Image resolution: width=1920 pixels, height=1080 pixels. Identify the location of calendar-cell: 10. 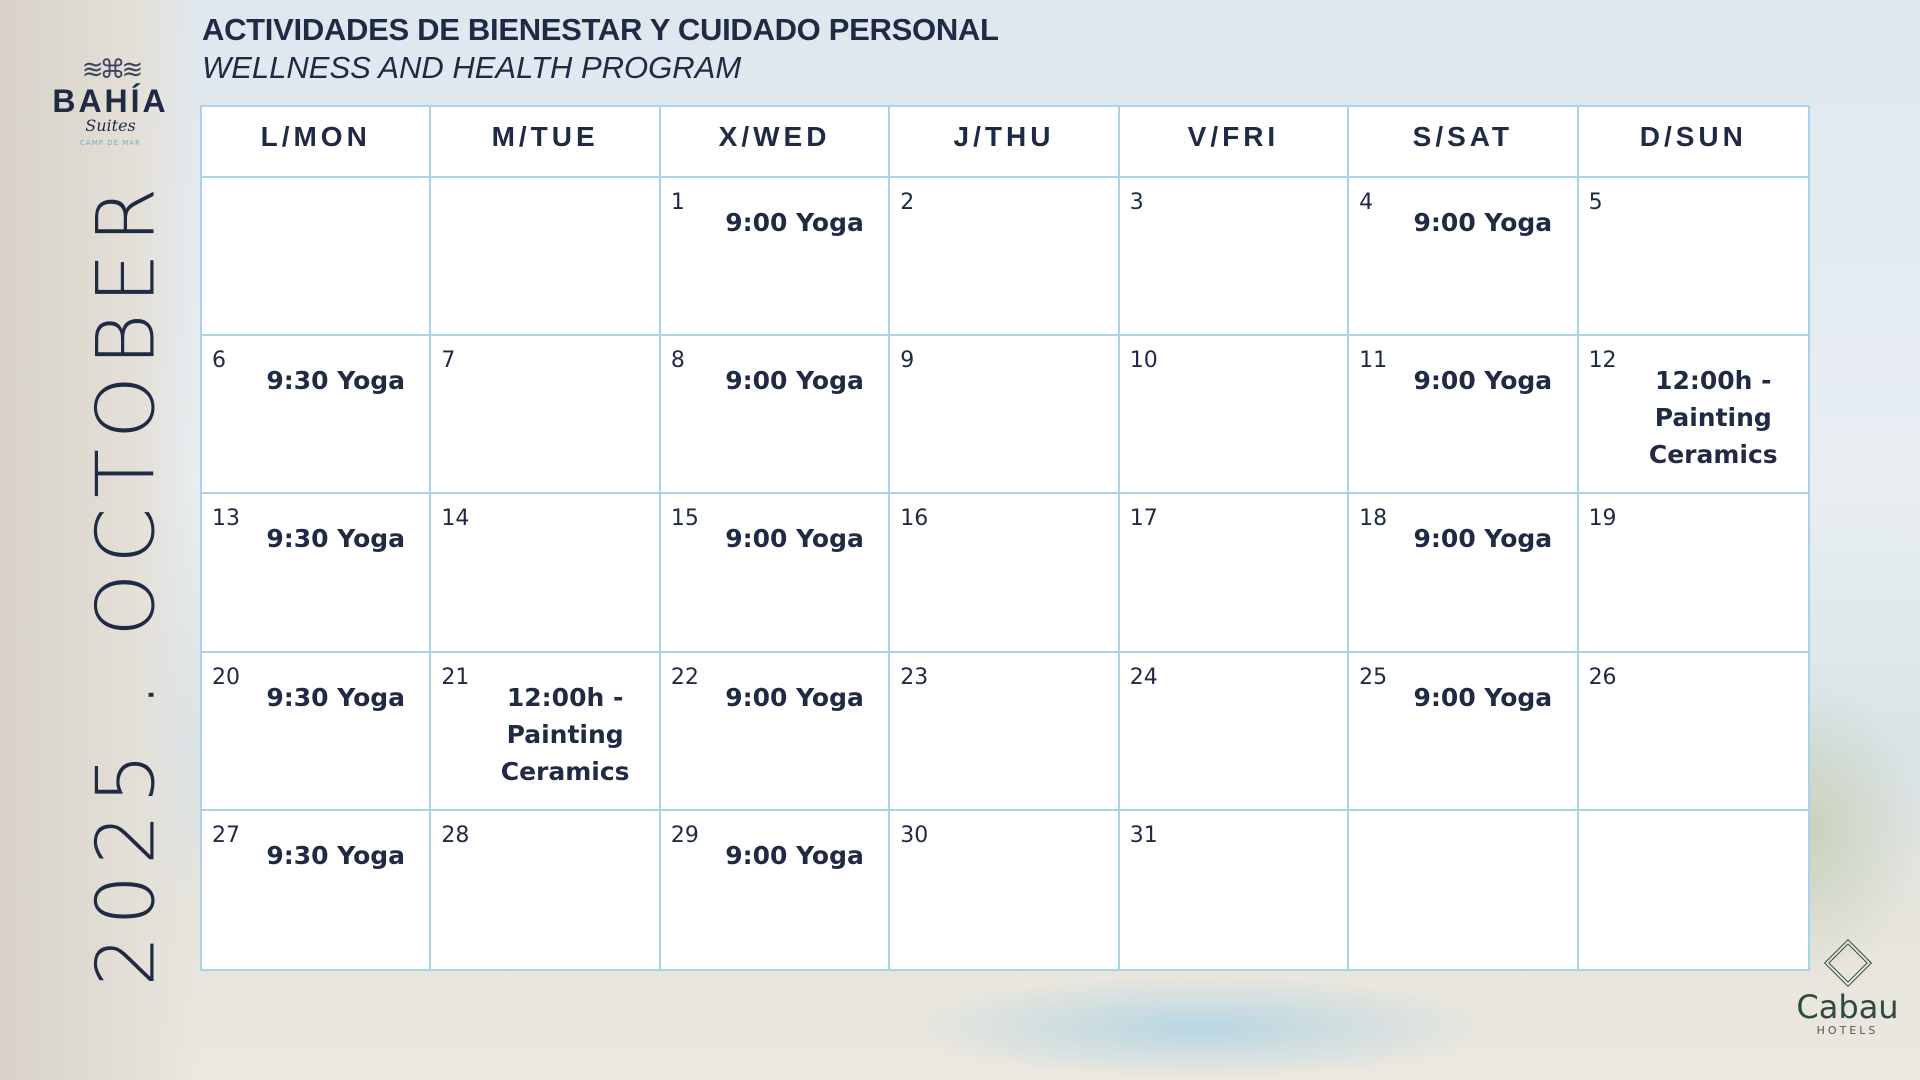
(1234, 415).